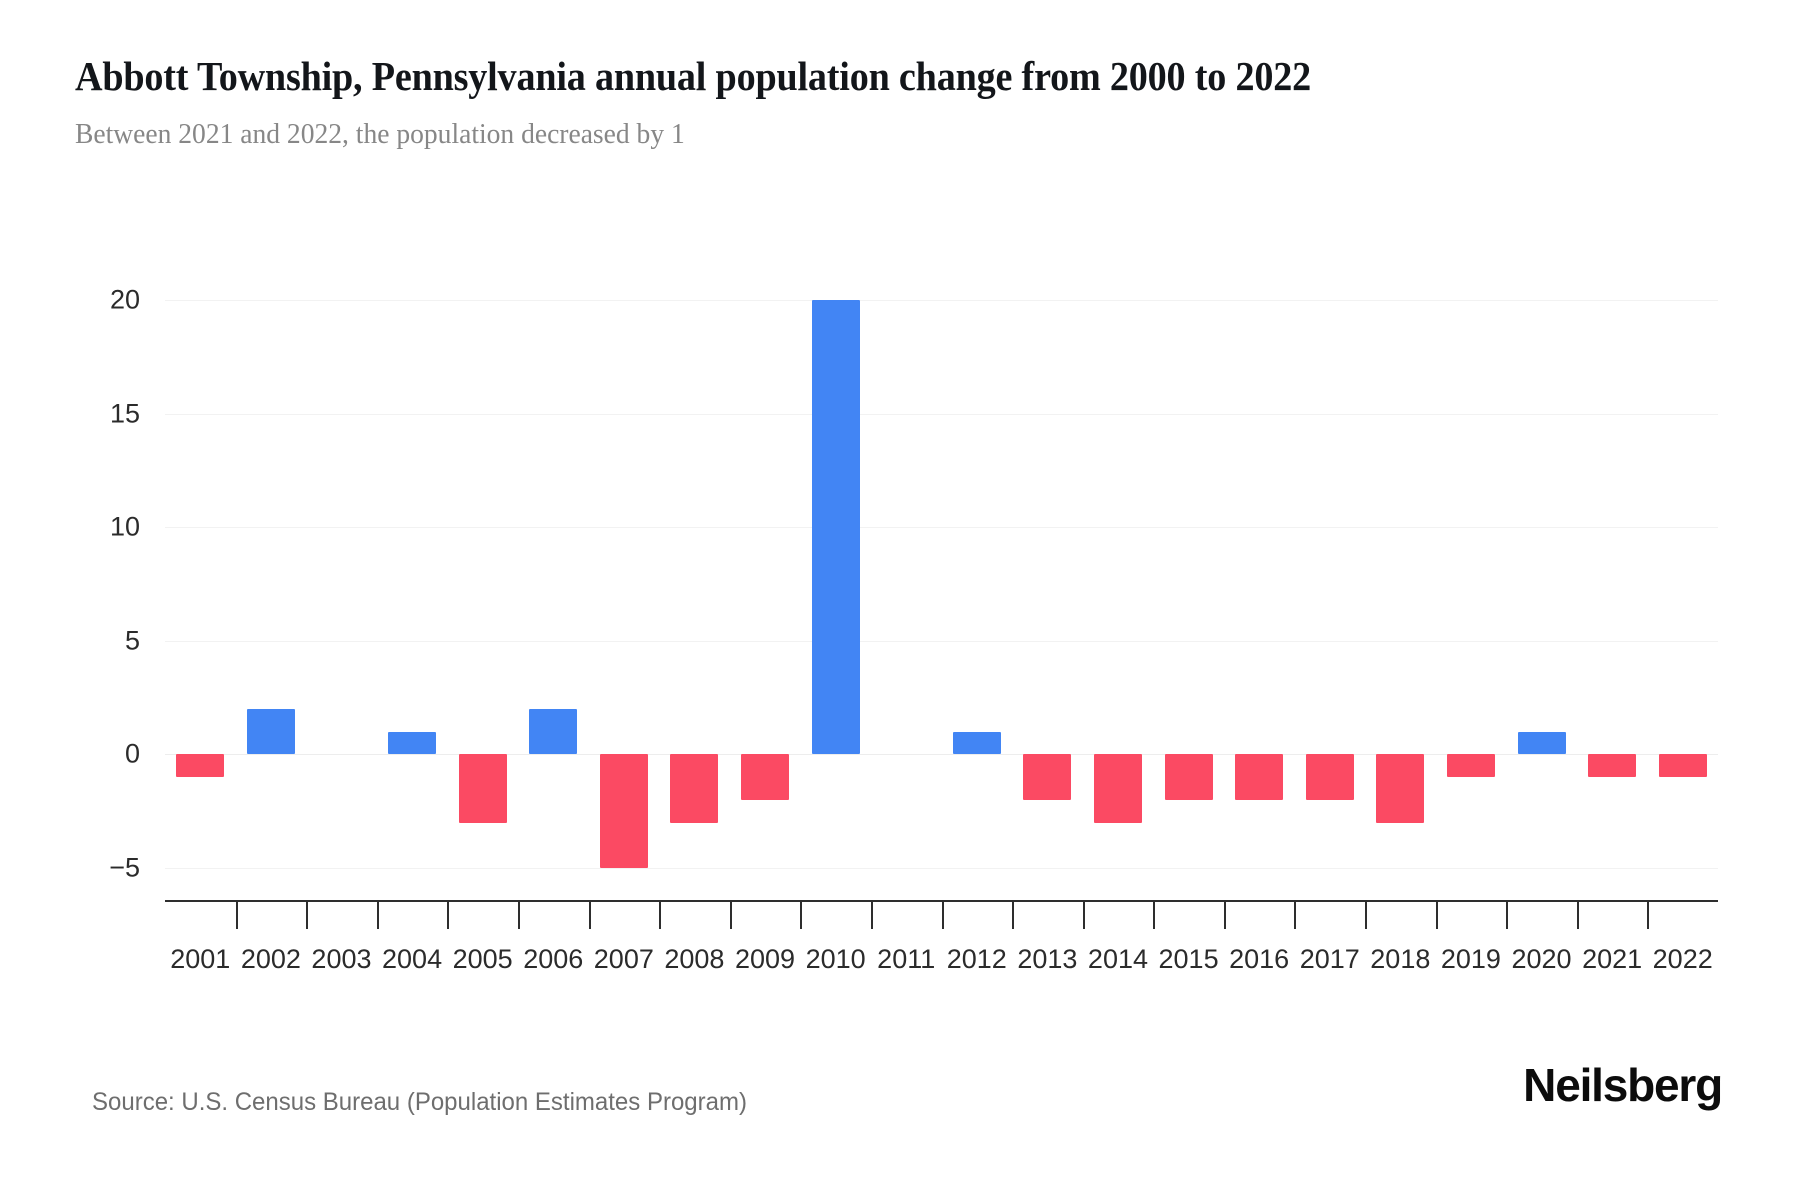 The height and width of the screenshot is (1200, 1800). I want to click on x-axis-tick-label: 2021, so click(1612, 959).